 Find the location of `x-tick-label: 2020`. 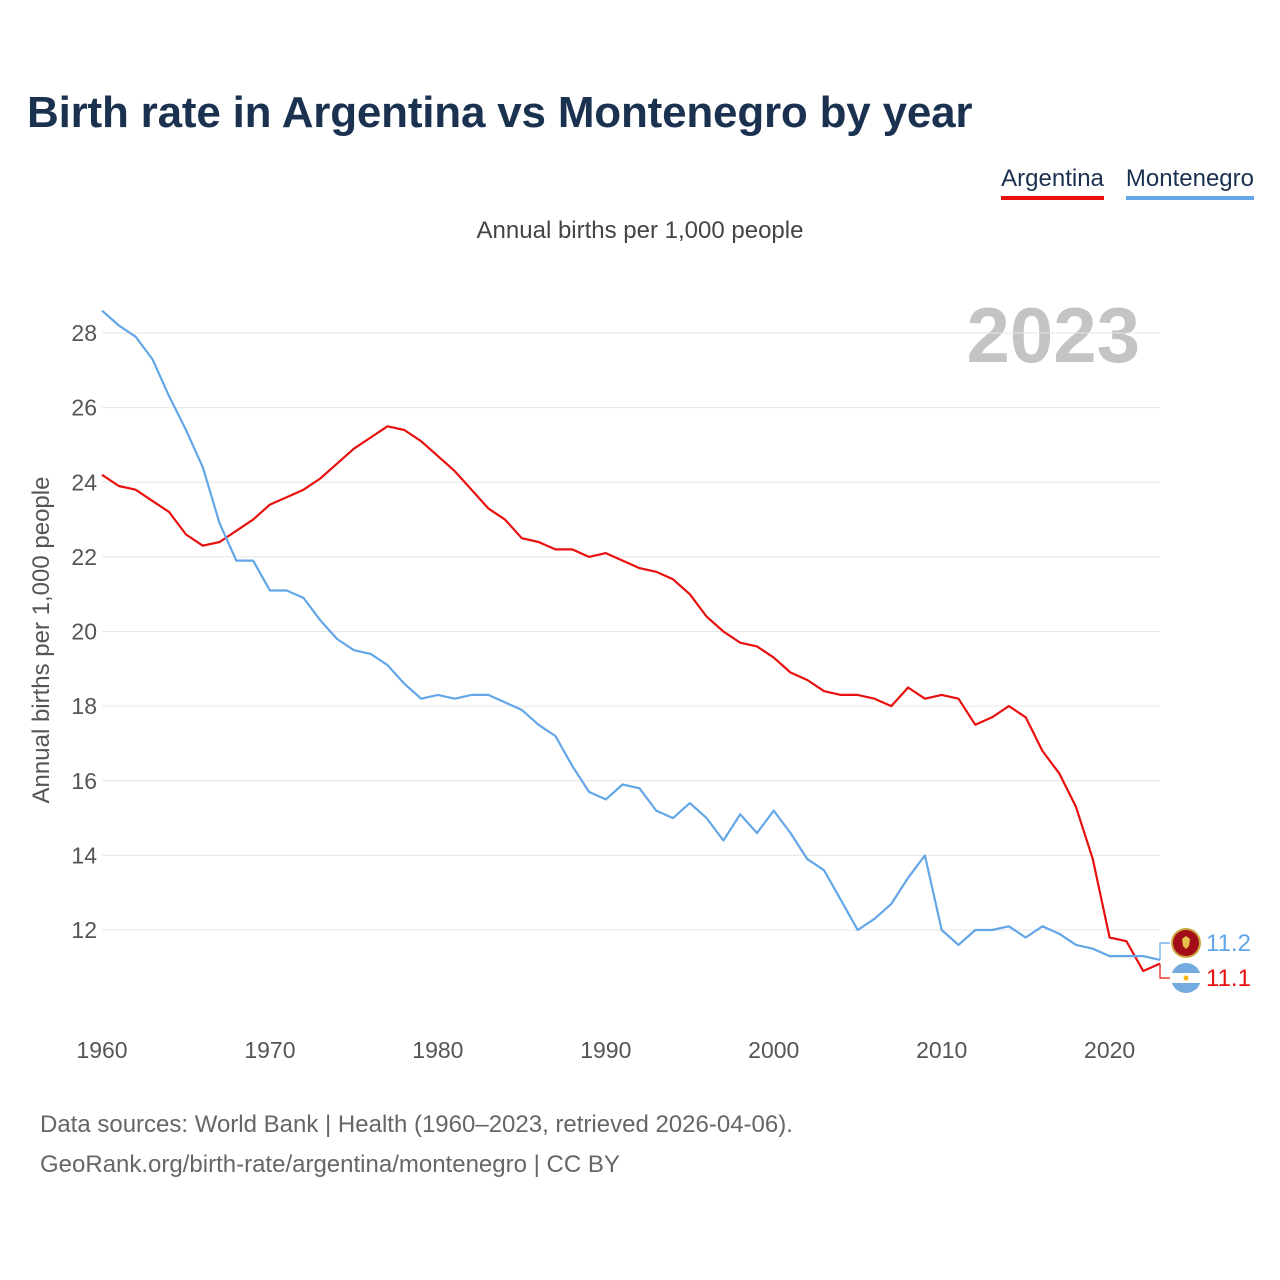

x-tick-label: 2020 is located at coordinates (1109, 1050).